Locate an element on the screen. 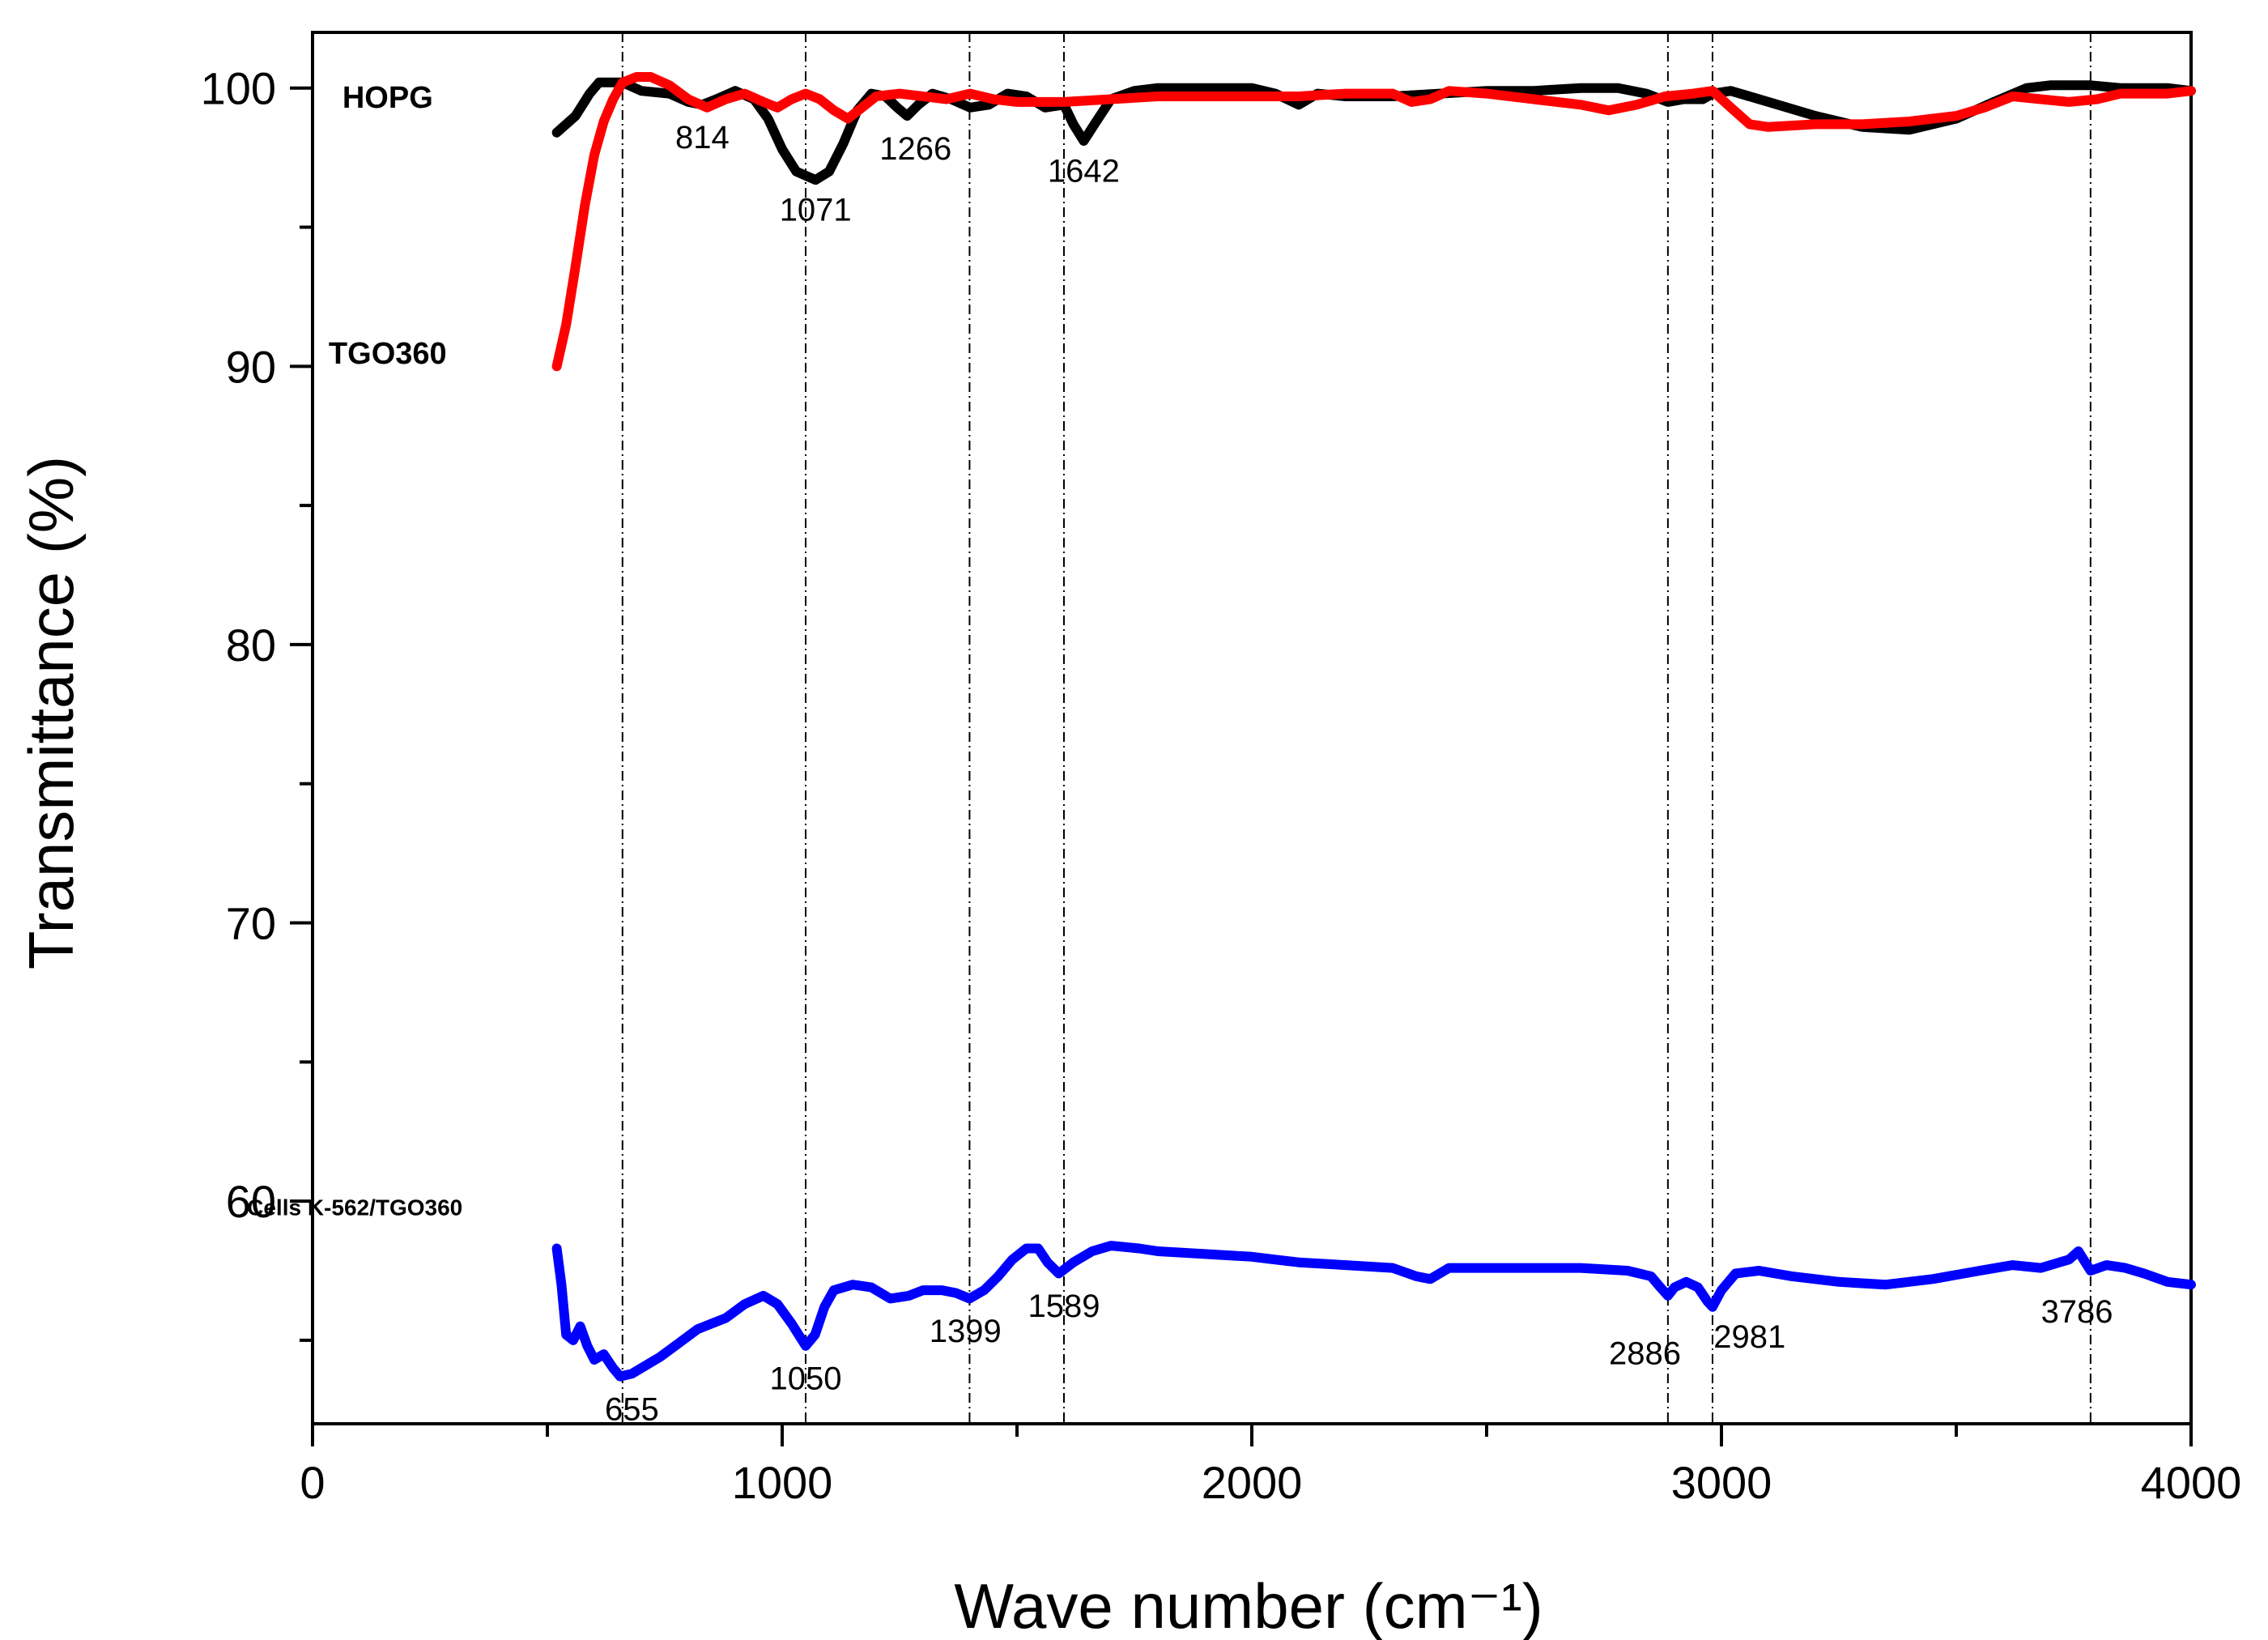  y-tick-label: 100 is located at coordinates (238, 88).